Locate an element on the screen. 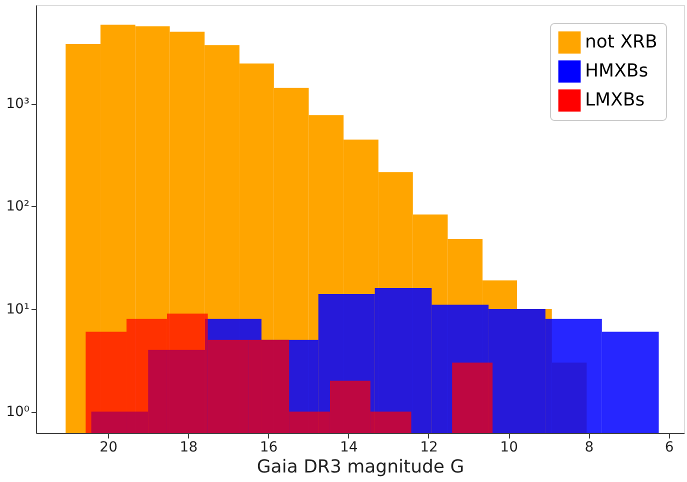 This screenshot has height=482, width=687. x-tick-label: 18 is located at coordinates (189, 448).